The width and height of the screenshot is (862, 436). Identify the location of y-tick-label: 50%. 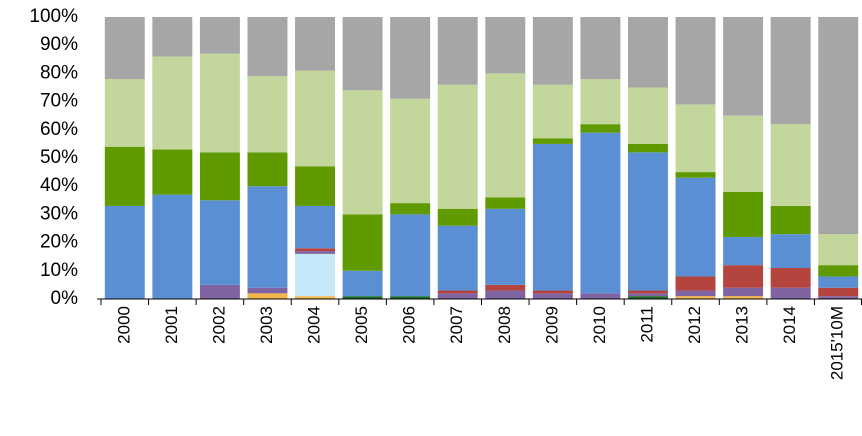
(59, 157).